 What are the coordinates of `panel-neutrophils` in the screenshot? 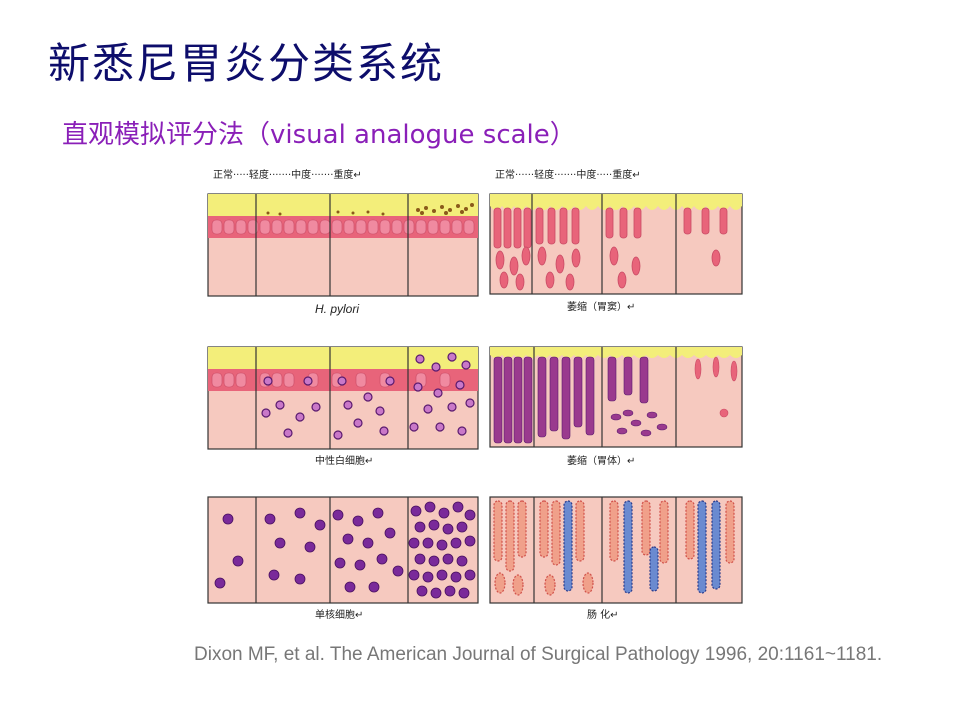 It's located at (343, 398).